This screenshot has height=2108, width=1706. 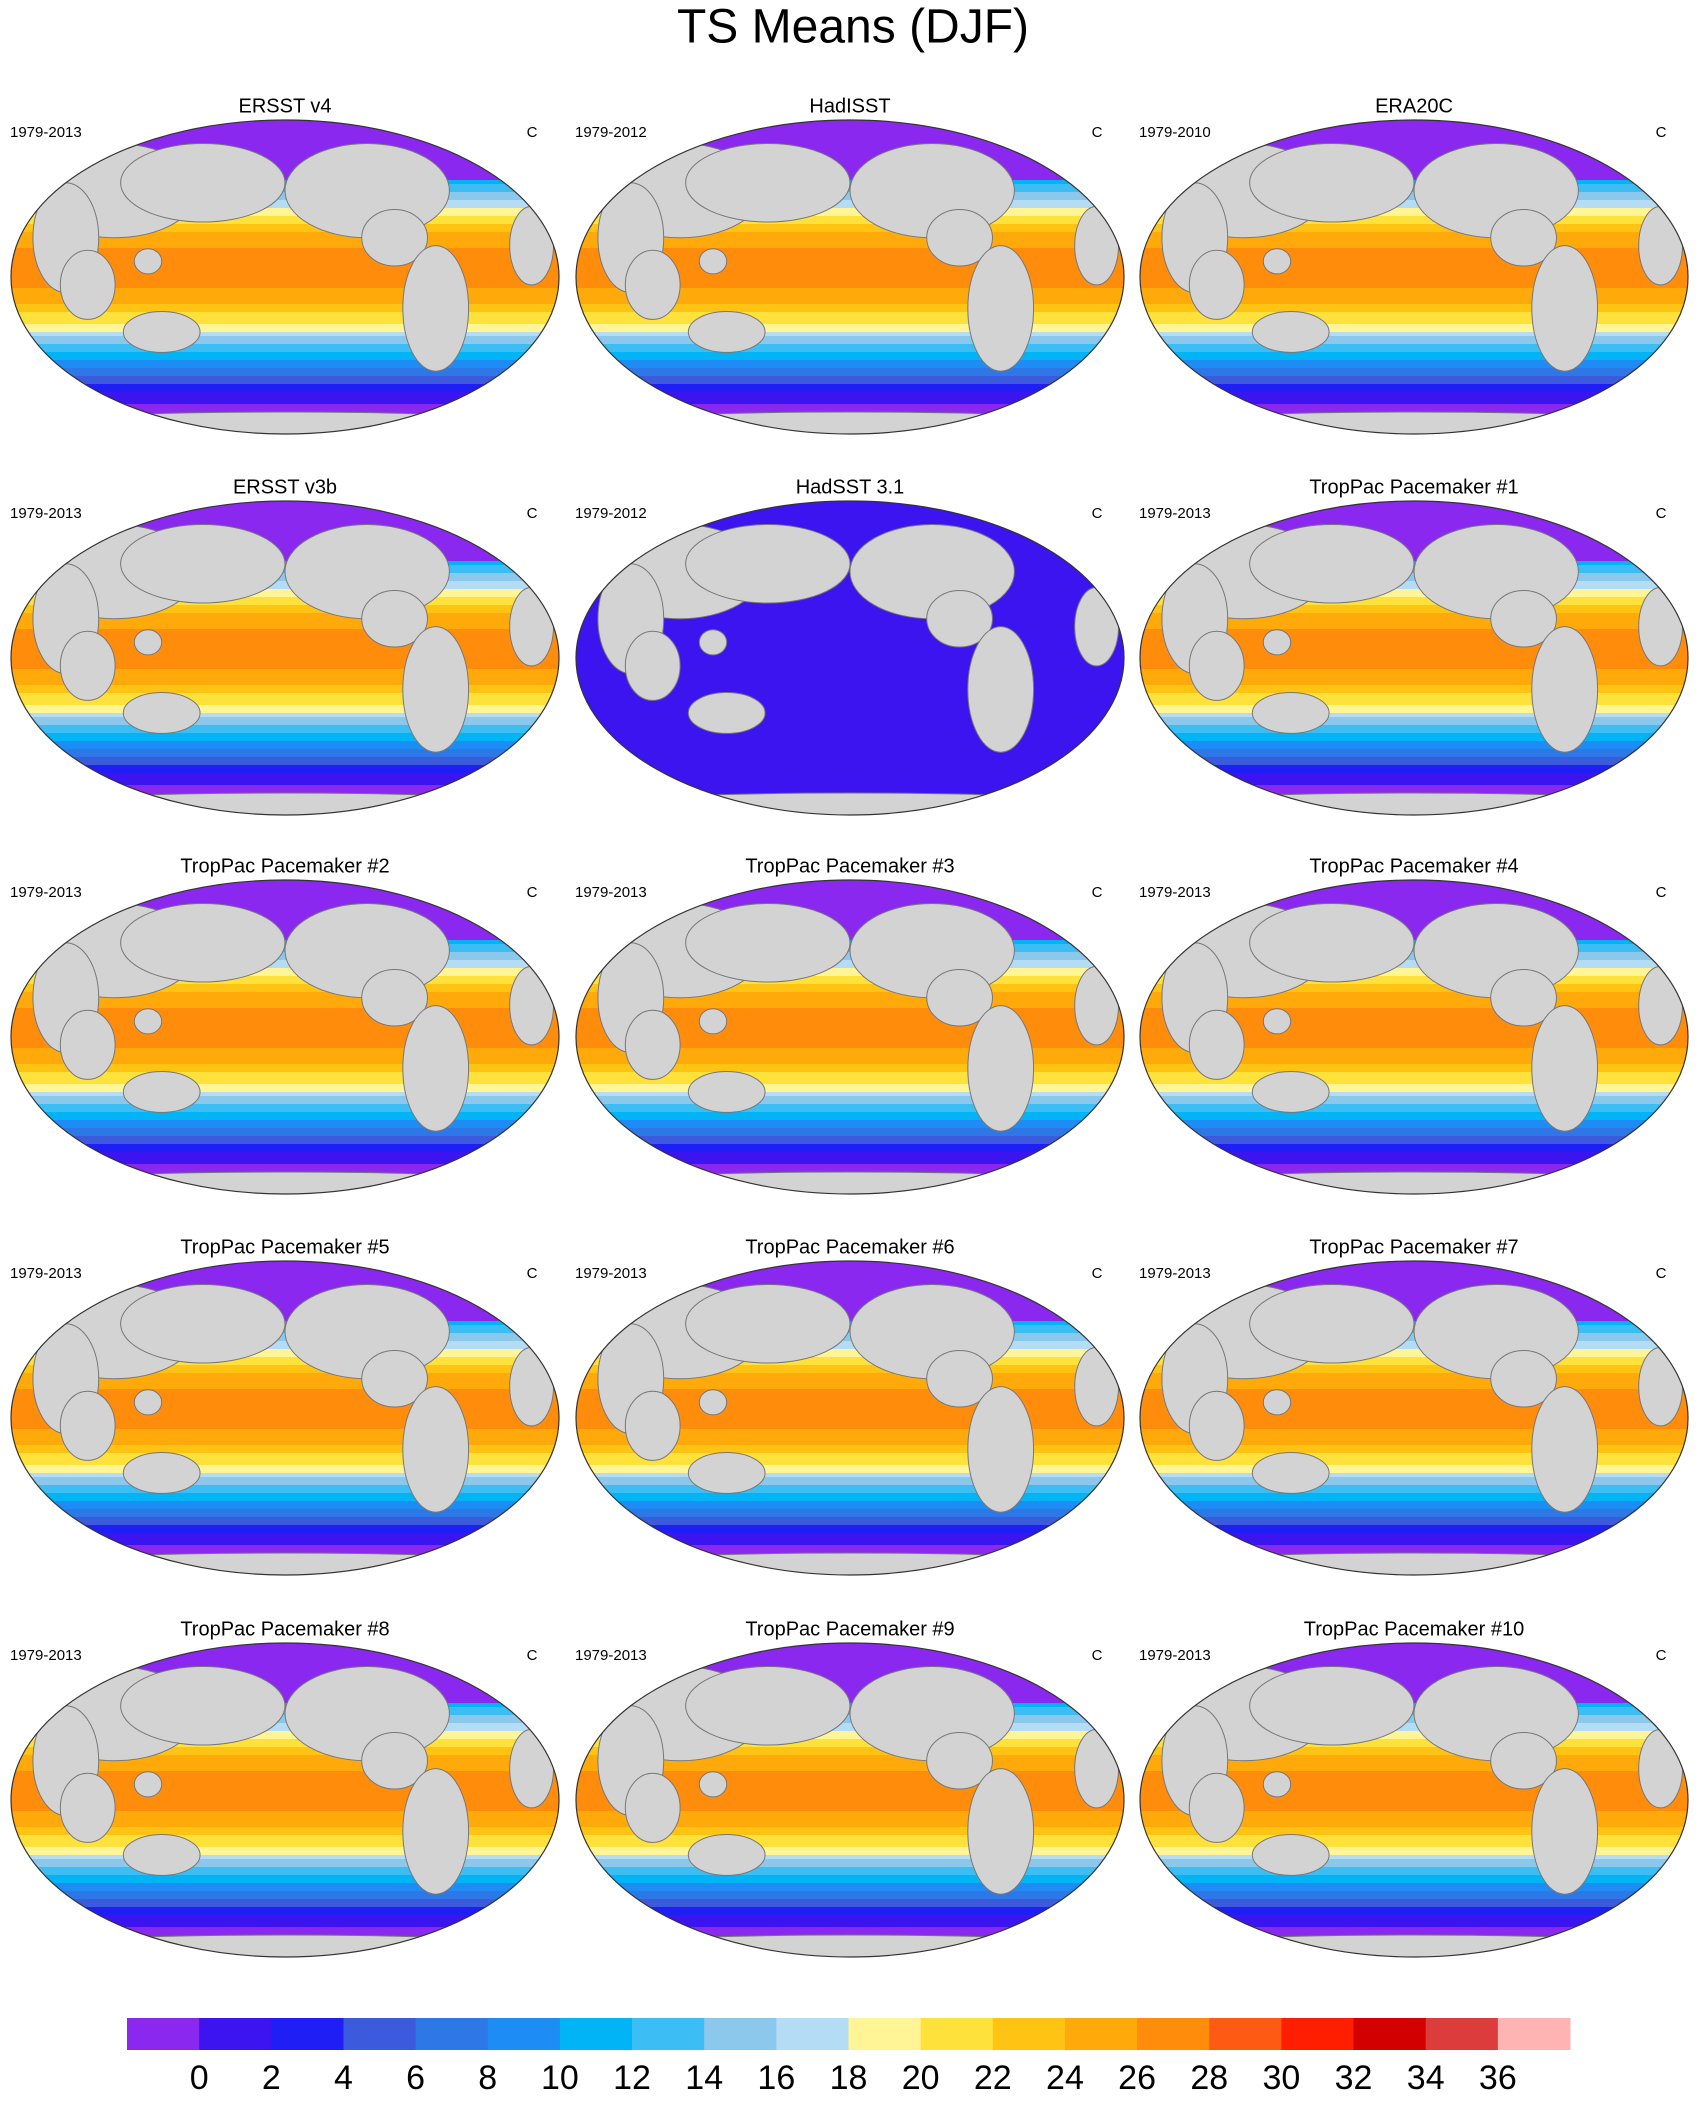 What do you see at coordinates (1498, 2078) in the screenshot?
I see `colorbar-label: 36` at bounding box center [1498, 2078].